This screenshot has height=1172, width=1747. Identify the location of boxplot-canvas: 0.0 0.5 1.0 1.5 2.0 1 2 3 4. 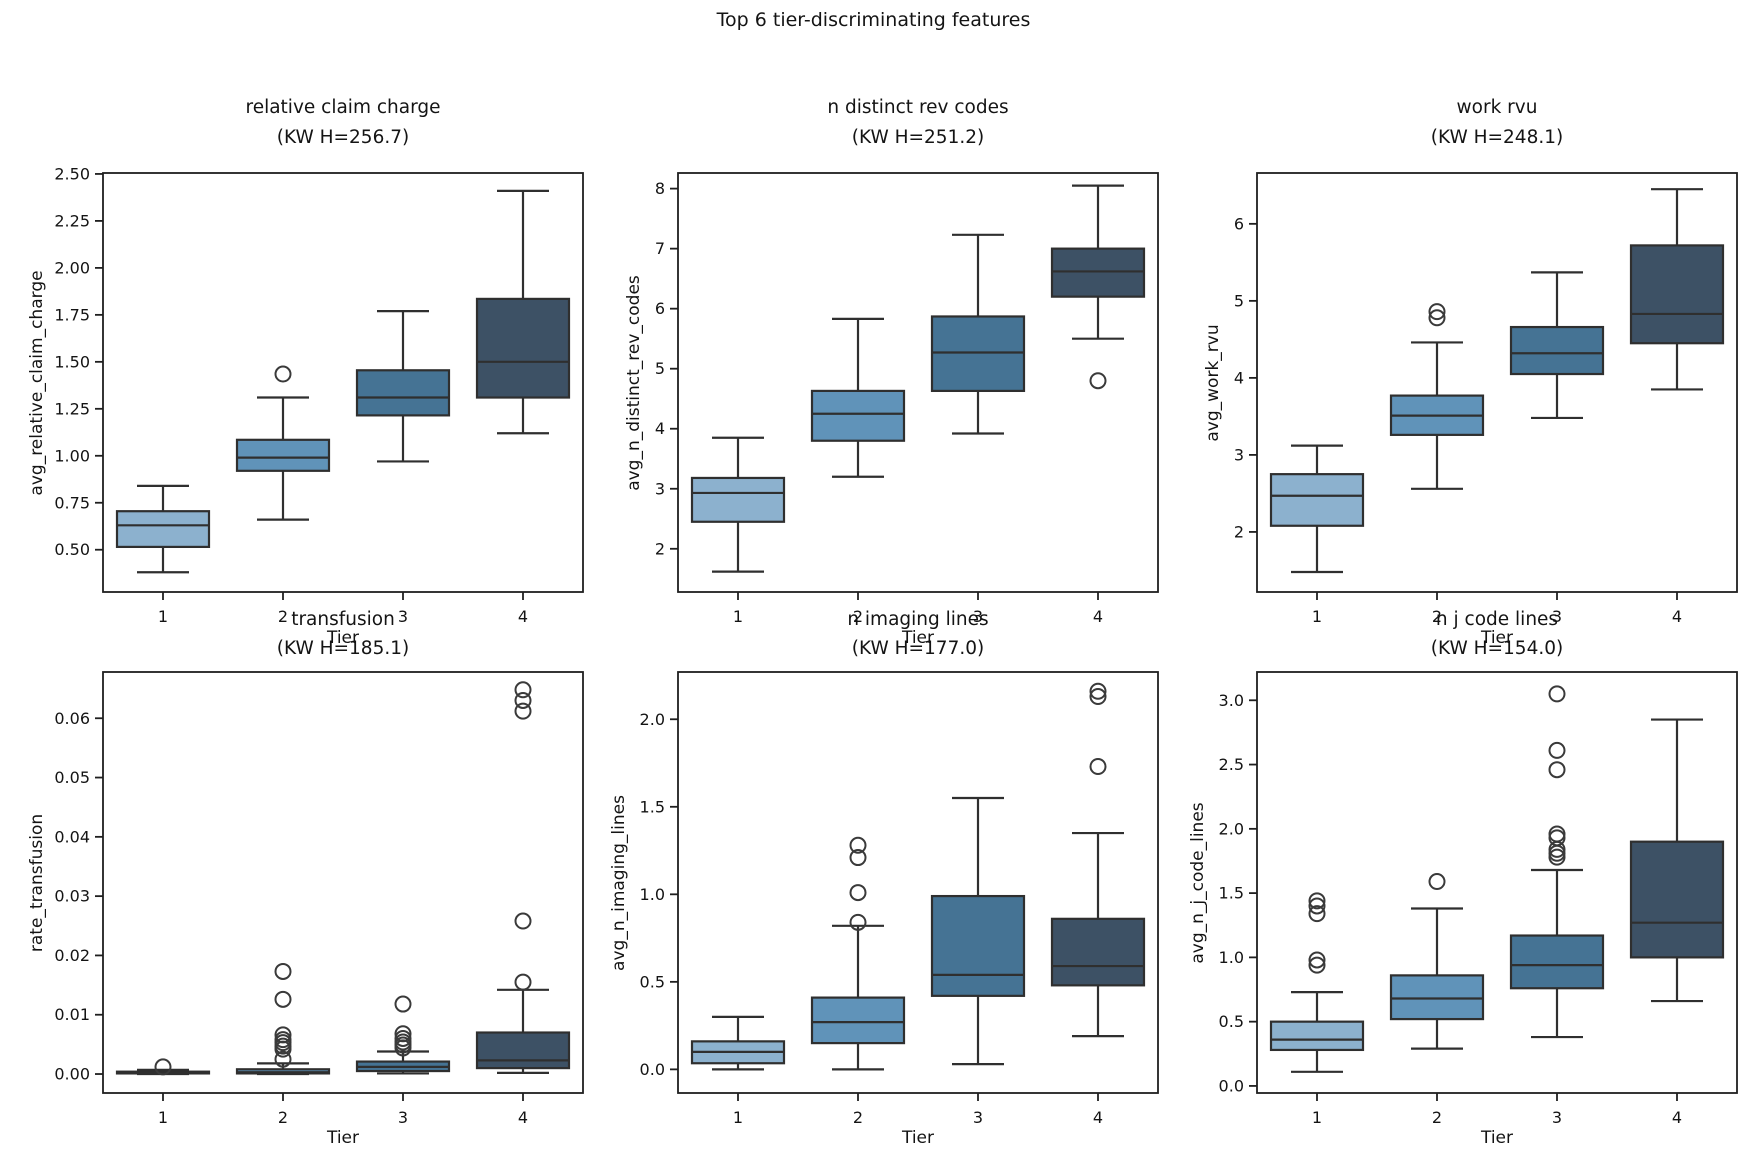
(899, 899).